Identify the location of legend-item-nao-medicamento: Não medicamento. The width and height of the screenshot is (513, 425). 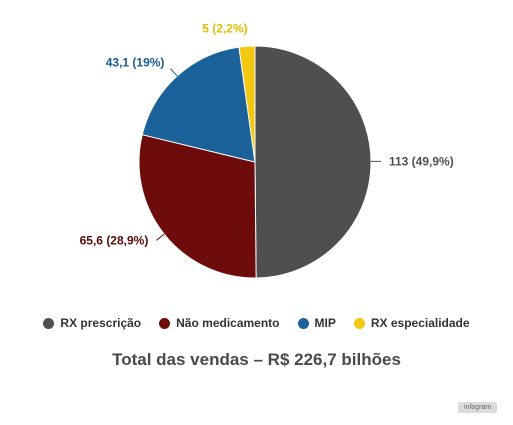
(219, 323).